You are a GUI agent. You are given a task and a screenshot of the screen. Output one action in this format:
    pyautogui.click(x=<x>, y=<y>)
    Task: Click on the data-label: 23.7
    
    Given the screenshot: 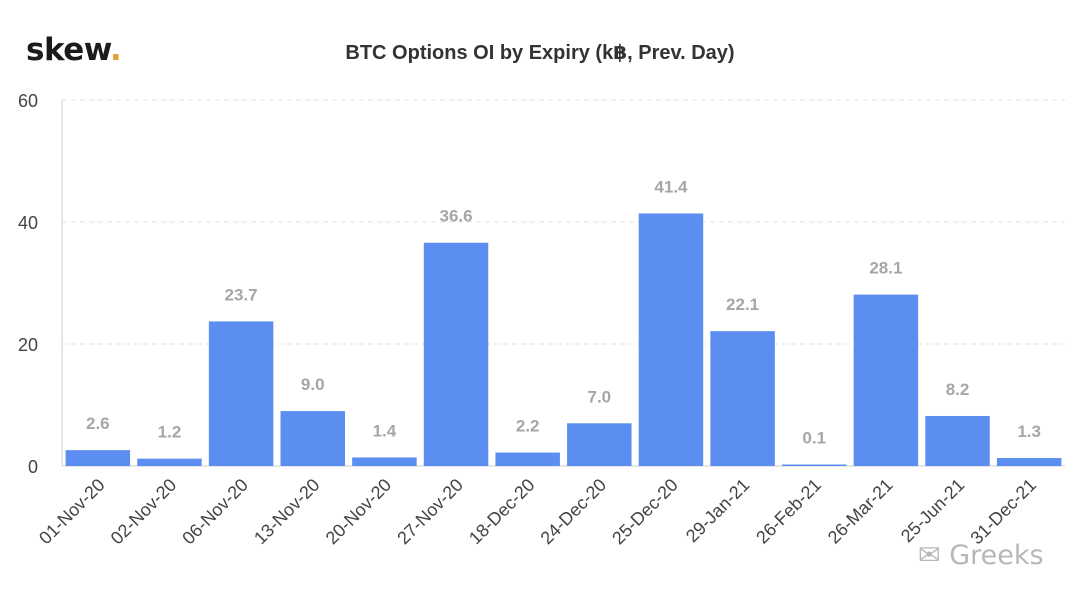 What is the action you would take?
    pyautogui.click(x=241, y=294)
    